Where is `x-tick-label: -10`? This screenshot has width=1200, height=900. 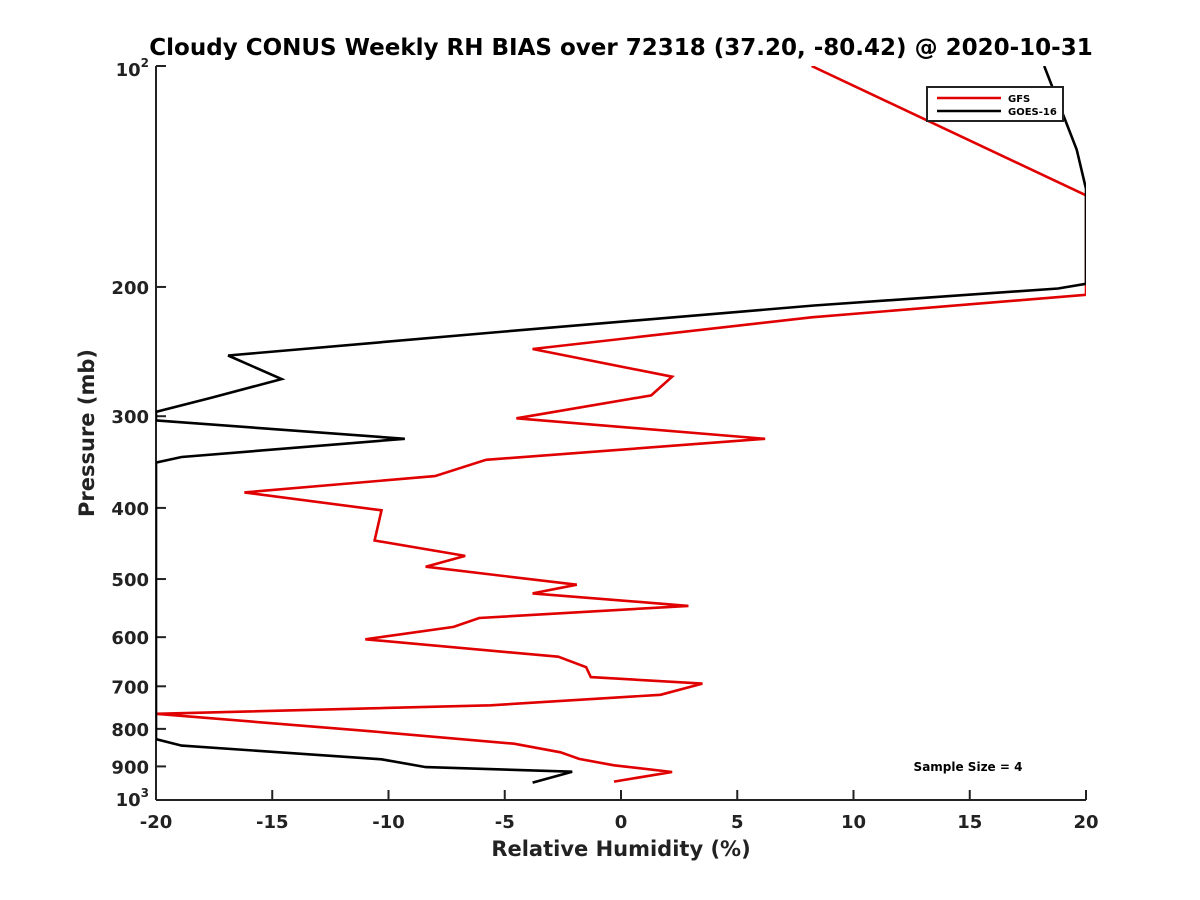
x-tick-label: -10 is located at coordinates (388, 822).